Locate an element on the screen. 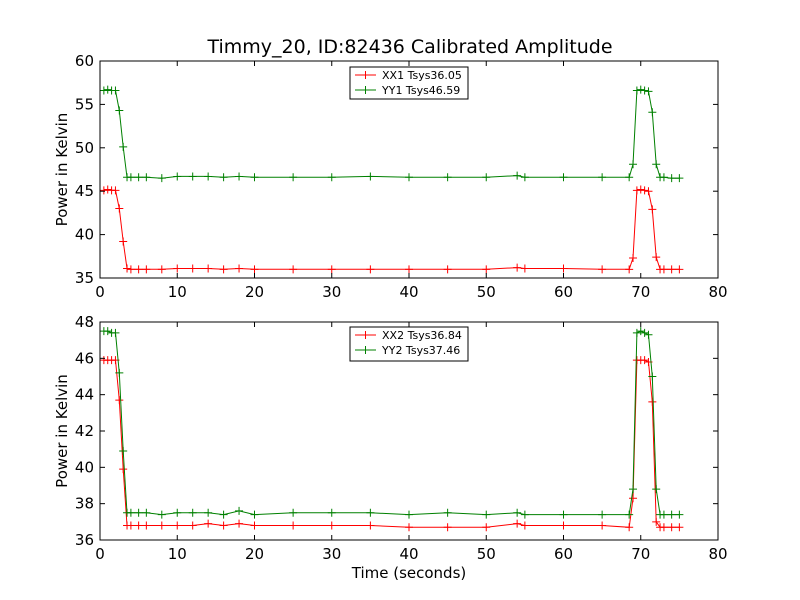 The height and width of the screenshot is (600, 800). y-tick-label: 44 is located at coordinates (84, 395).